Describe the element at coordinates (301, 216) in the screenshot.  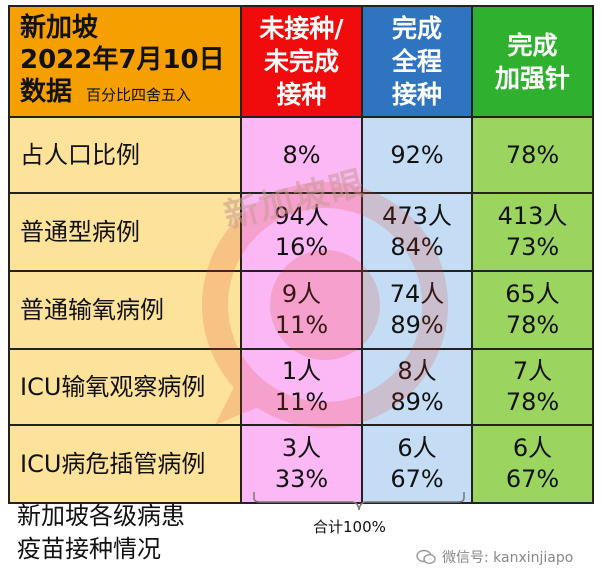
I see `cell-count: 94人` at that location.